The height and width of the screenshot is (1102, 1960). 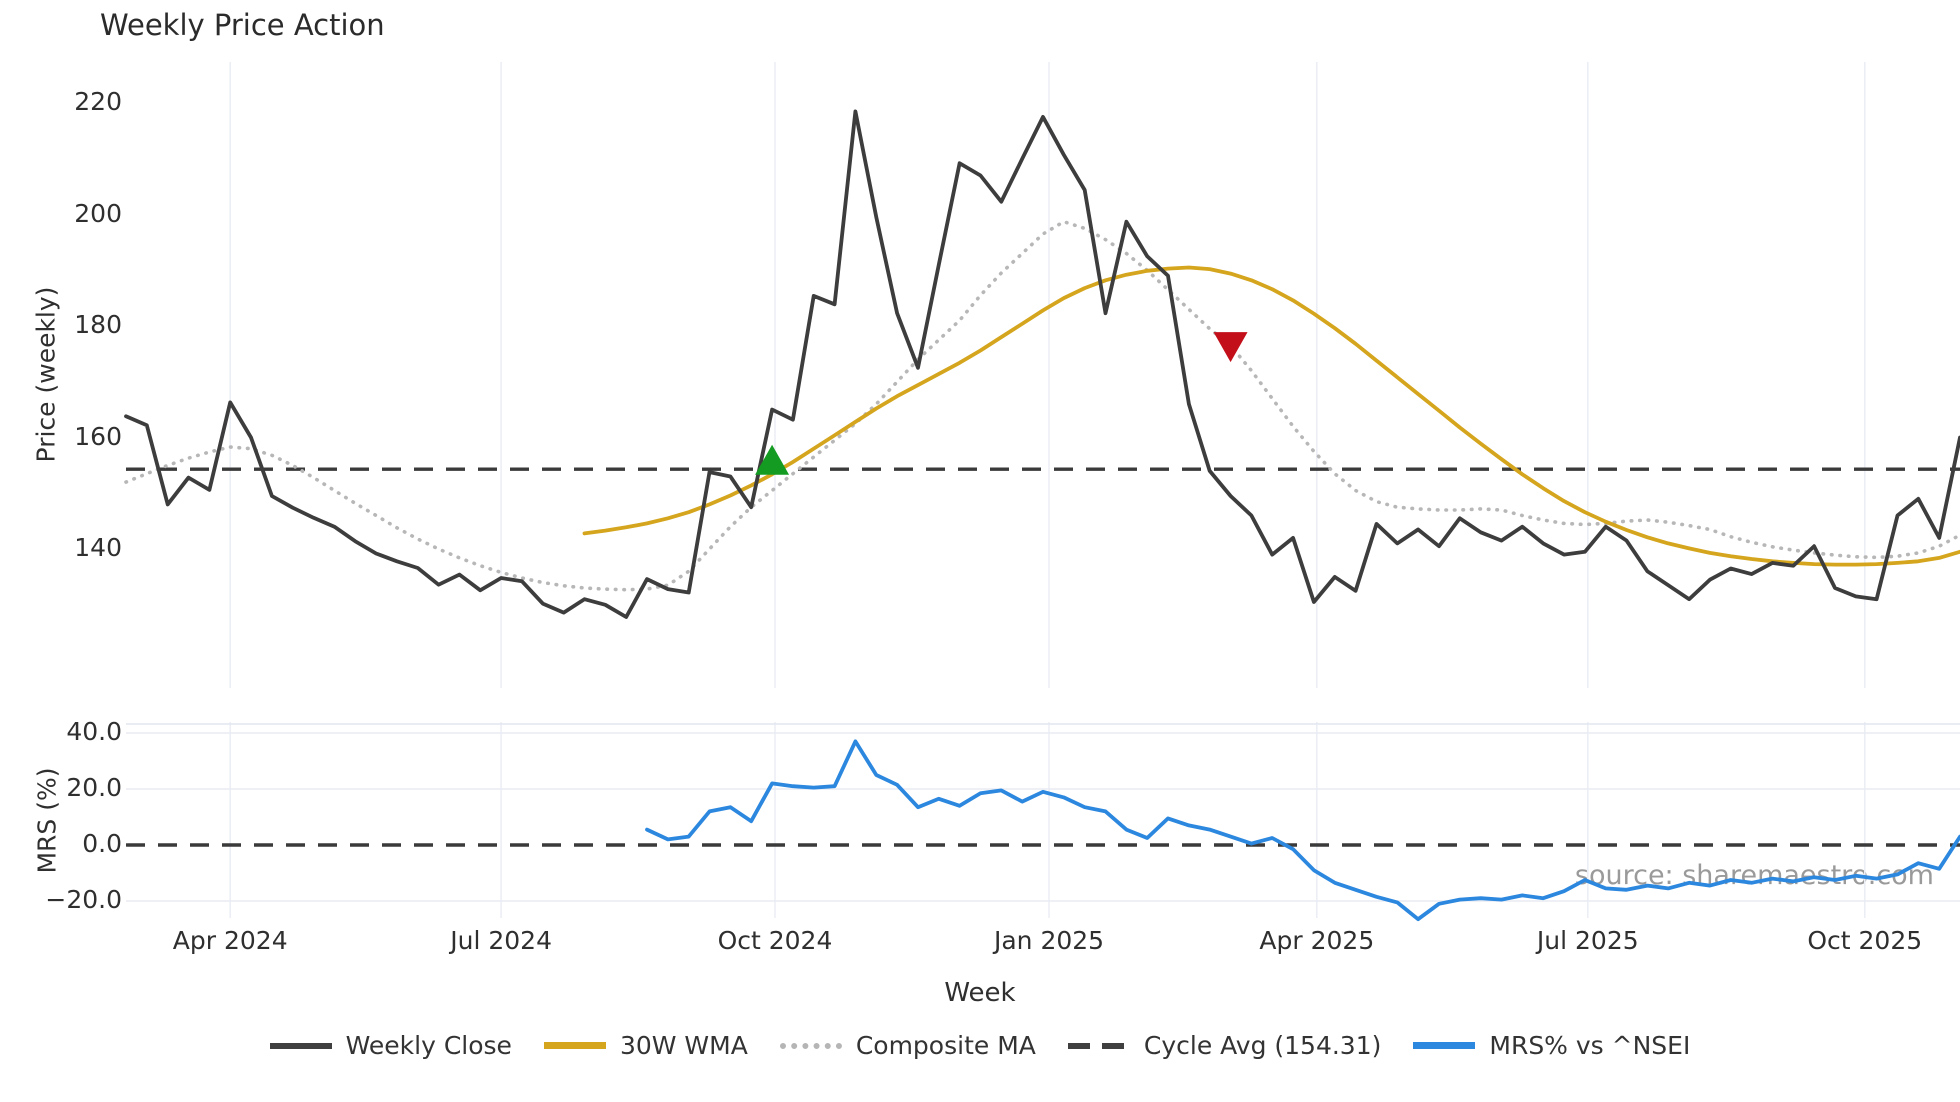 I want to click on mrs-line-swatch-icon, so click(x=1444, y=1045).